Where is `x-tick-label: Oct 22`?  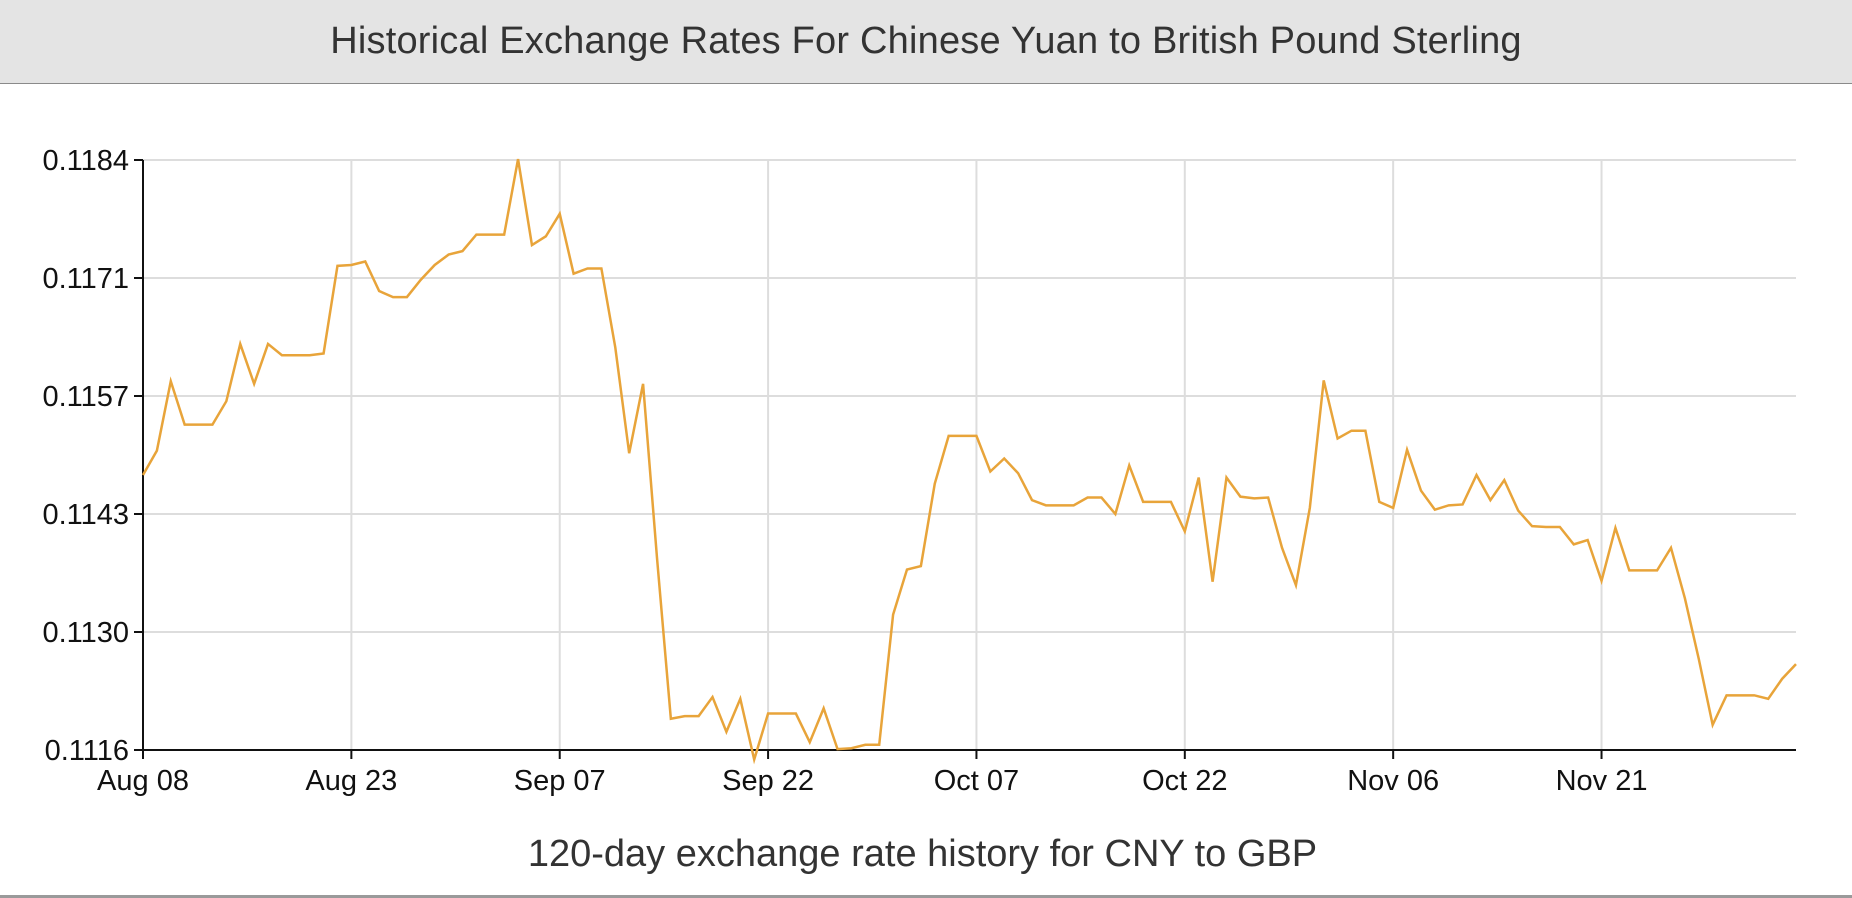 x-tick-label: Oct 22 is located at coordinates (1184, 781).